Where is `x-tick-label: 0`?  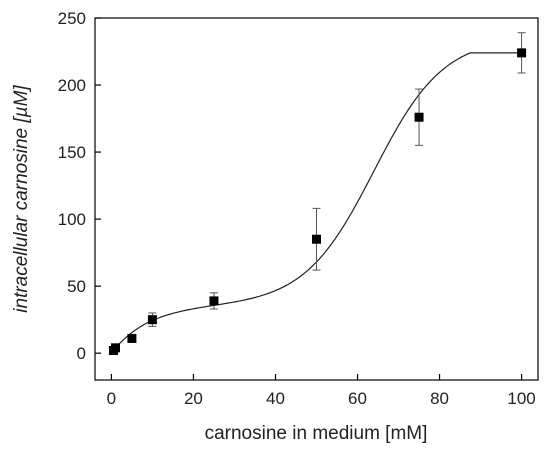 x-tick-label: 0 is located at coordinates (111, 398).